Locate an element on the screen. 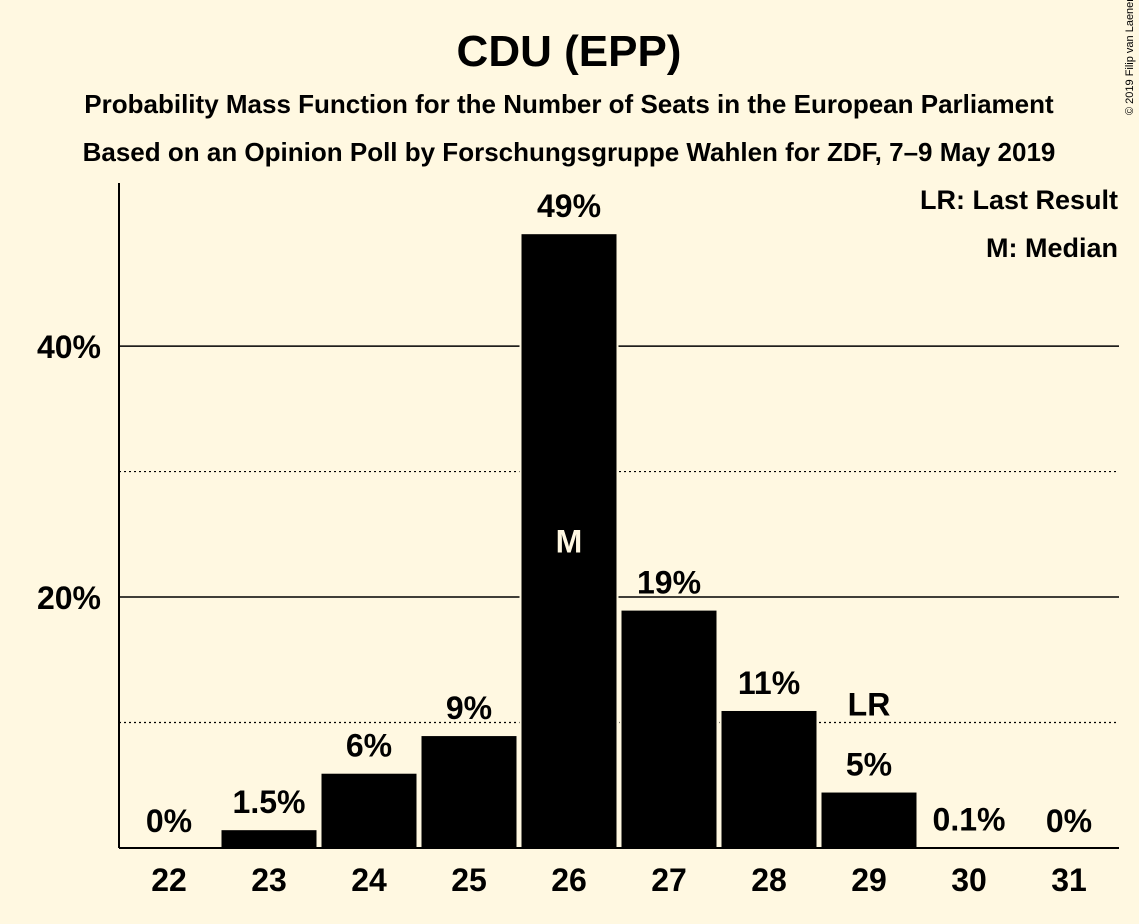 The image size is (1139, 924). x-tick-label: 27 is located at coordinates (669, 880).